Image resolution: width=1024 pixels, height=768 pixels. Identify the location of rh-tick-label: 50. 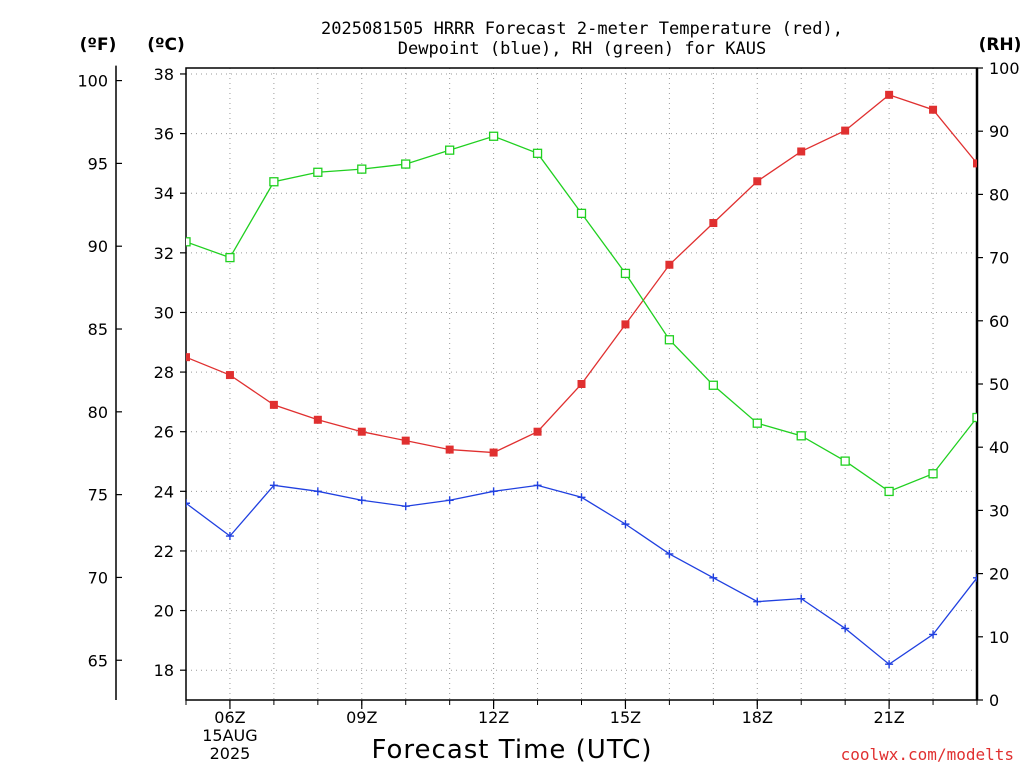
(999, 384).